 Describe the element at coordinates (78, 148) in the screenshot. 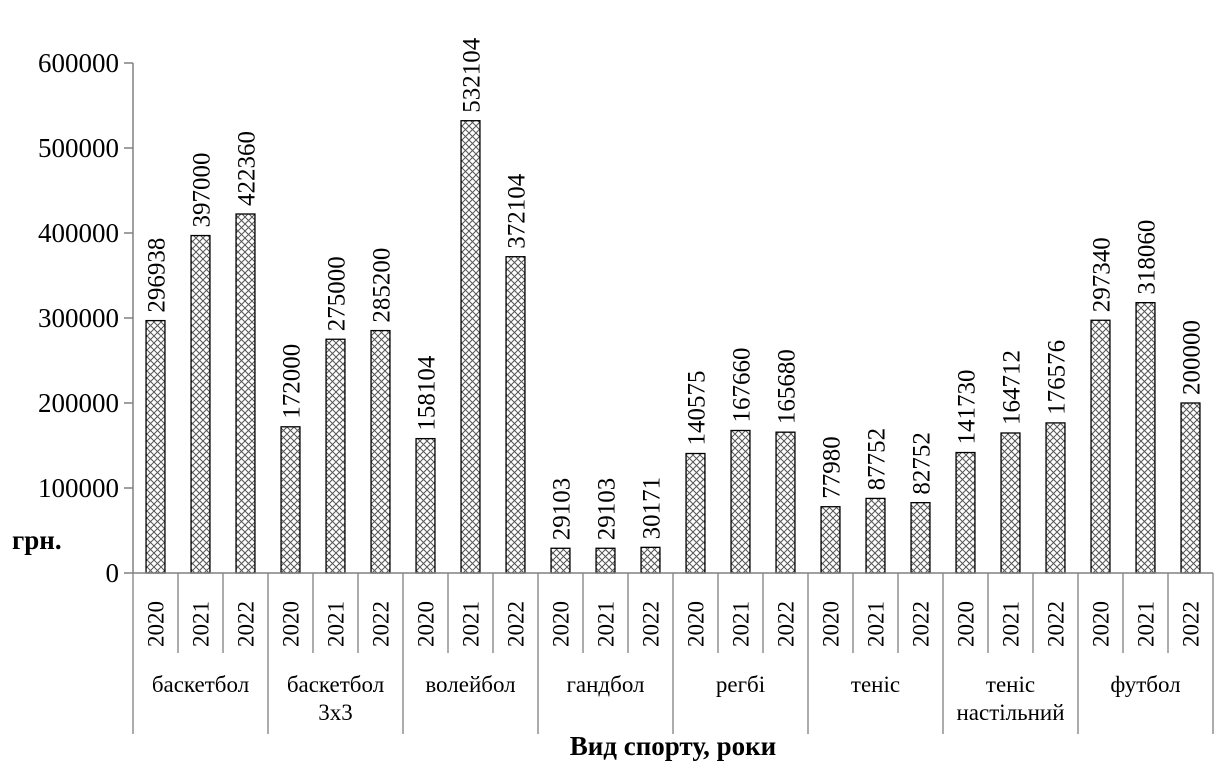

I see `y-tick-label: 500000` at that location.